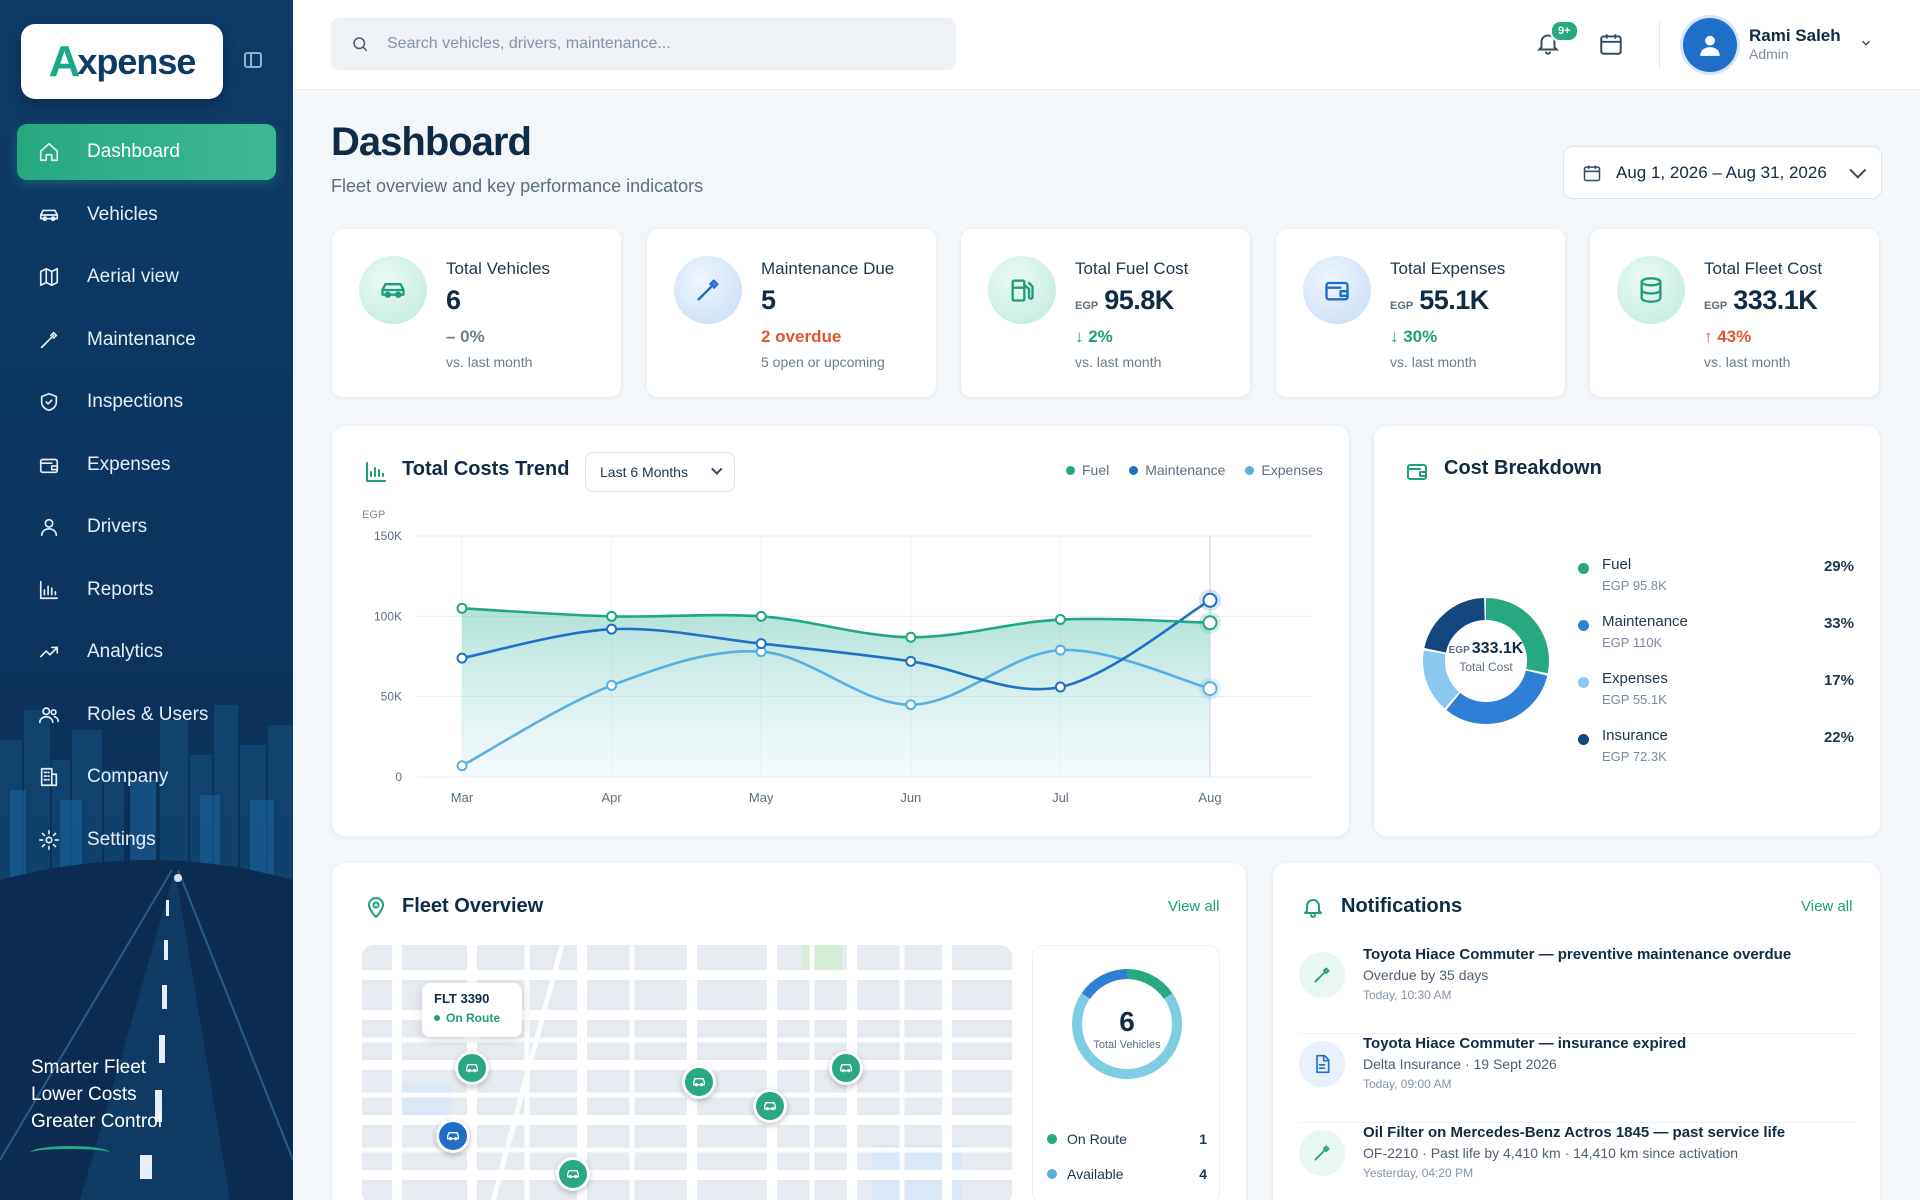  Describe the element at coordinates (1094, 336) in the screenshot. I see `kpi-delta: ↓ 2%` at that location.